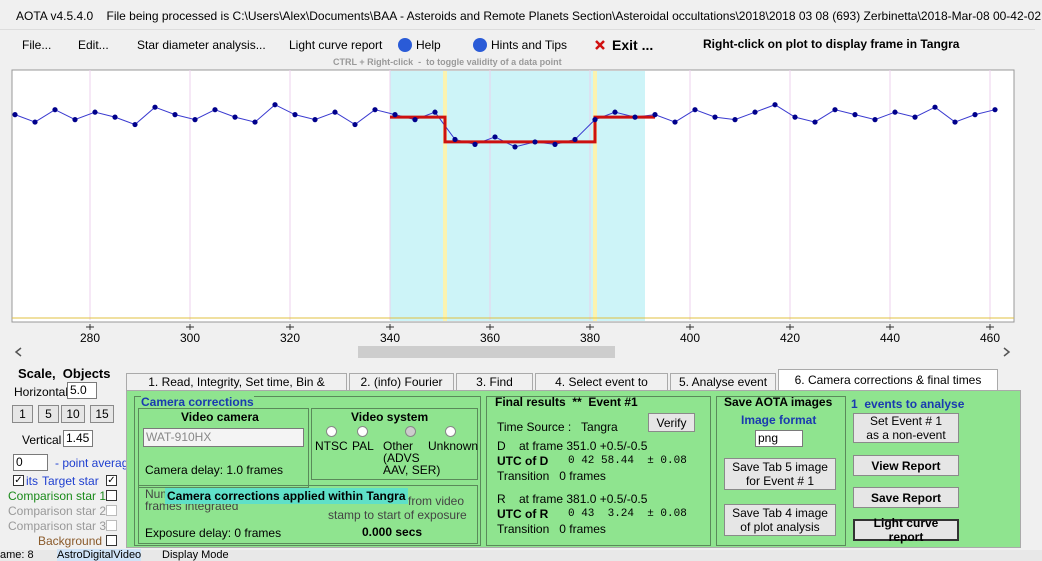 The image size is (1042, 561). Describe the element at coordinates (30, 462) in the screenshot. I see `average-select: 0` at that location.